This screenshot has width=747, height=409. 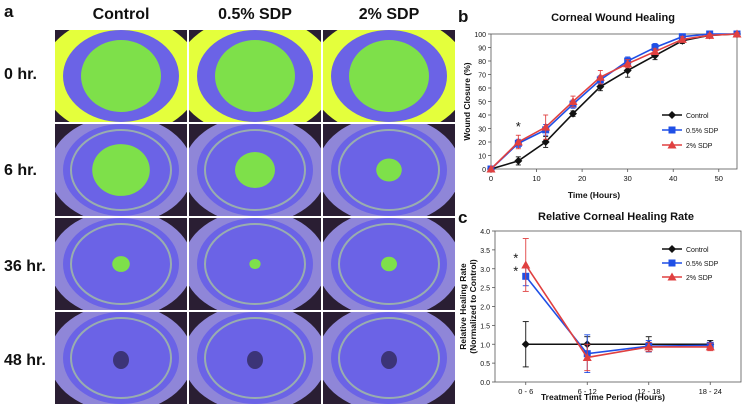 I want to click on panel-b-letter: b, so click(x=463, y=16).